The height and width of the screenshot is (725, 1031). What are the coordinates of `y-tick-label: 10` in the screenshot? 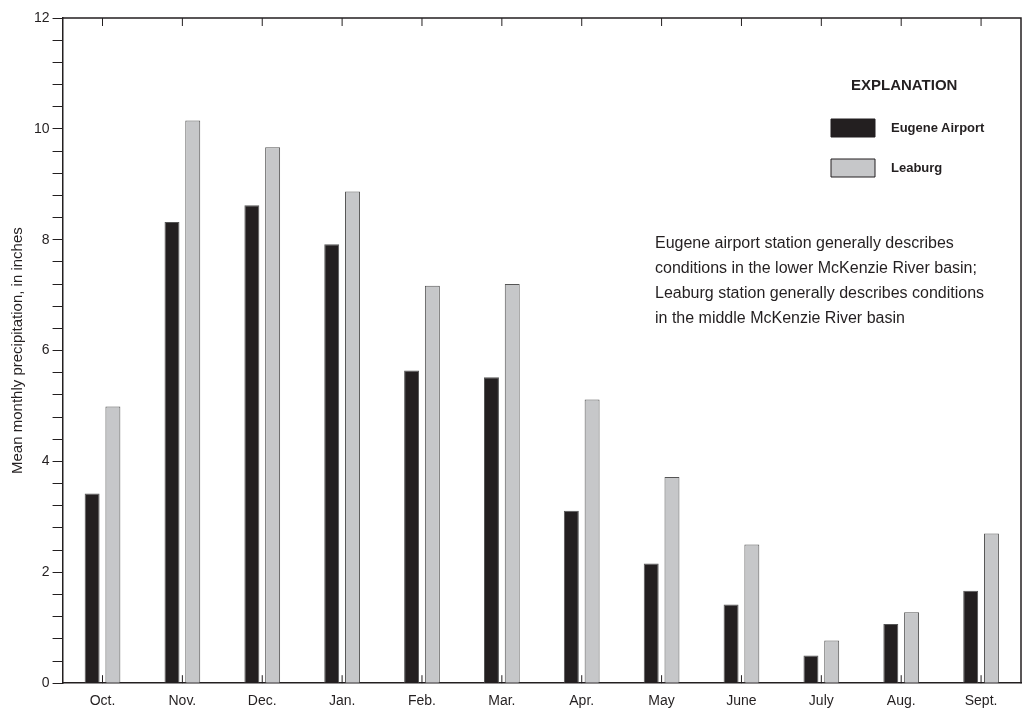 It's located at (41, 127).